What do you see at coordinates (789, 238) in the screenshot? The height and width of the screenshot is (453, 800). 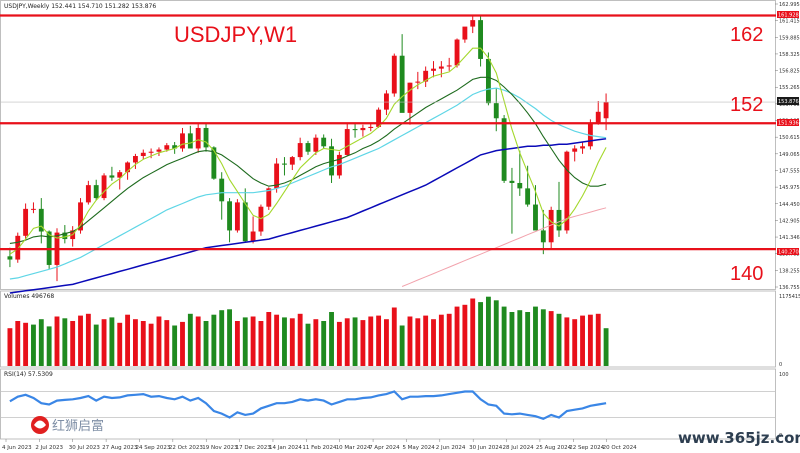 I see `price-tick-label: 141.346` at bounding box center [789, 238].